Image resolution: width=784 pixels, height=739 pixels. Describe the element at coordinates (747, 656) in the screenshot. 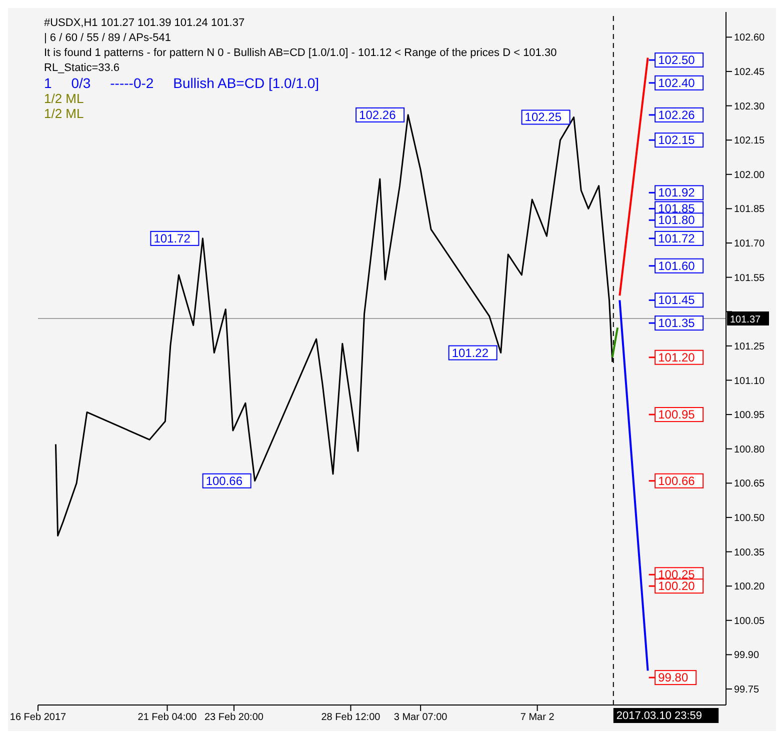

I see `y-tick-label: 99.90` at that location.